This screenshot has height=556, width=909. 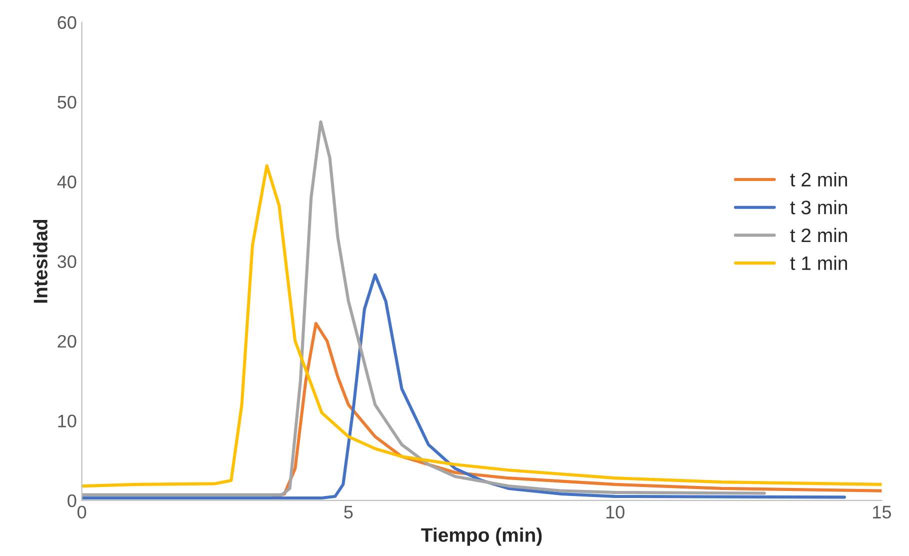 I want to click on y-axis-title: Intesidad, so click(x=40, y=261).